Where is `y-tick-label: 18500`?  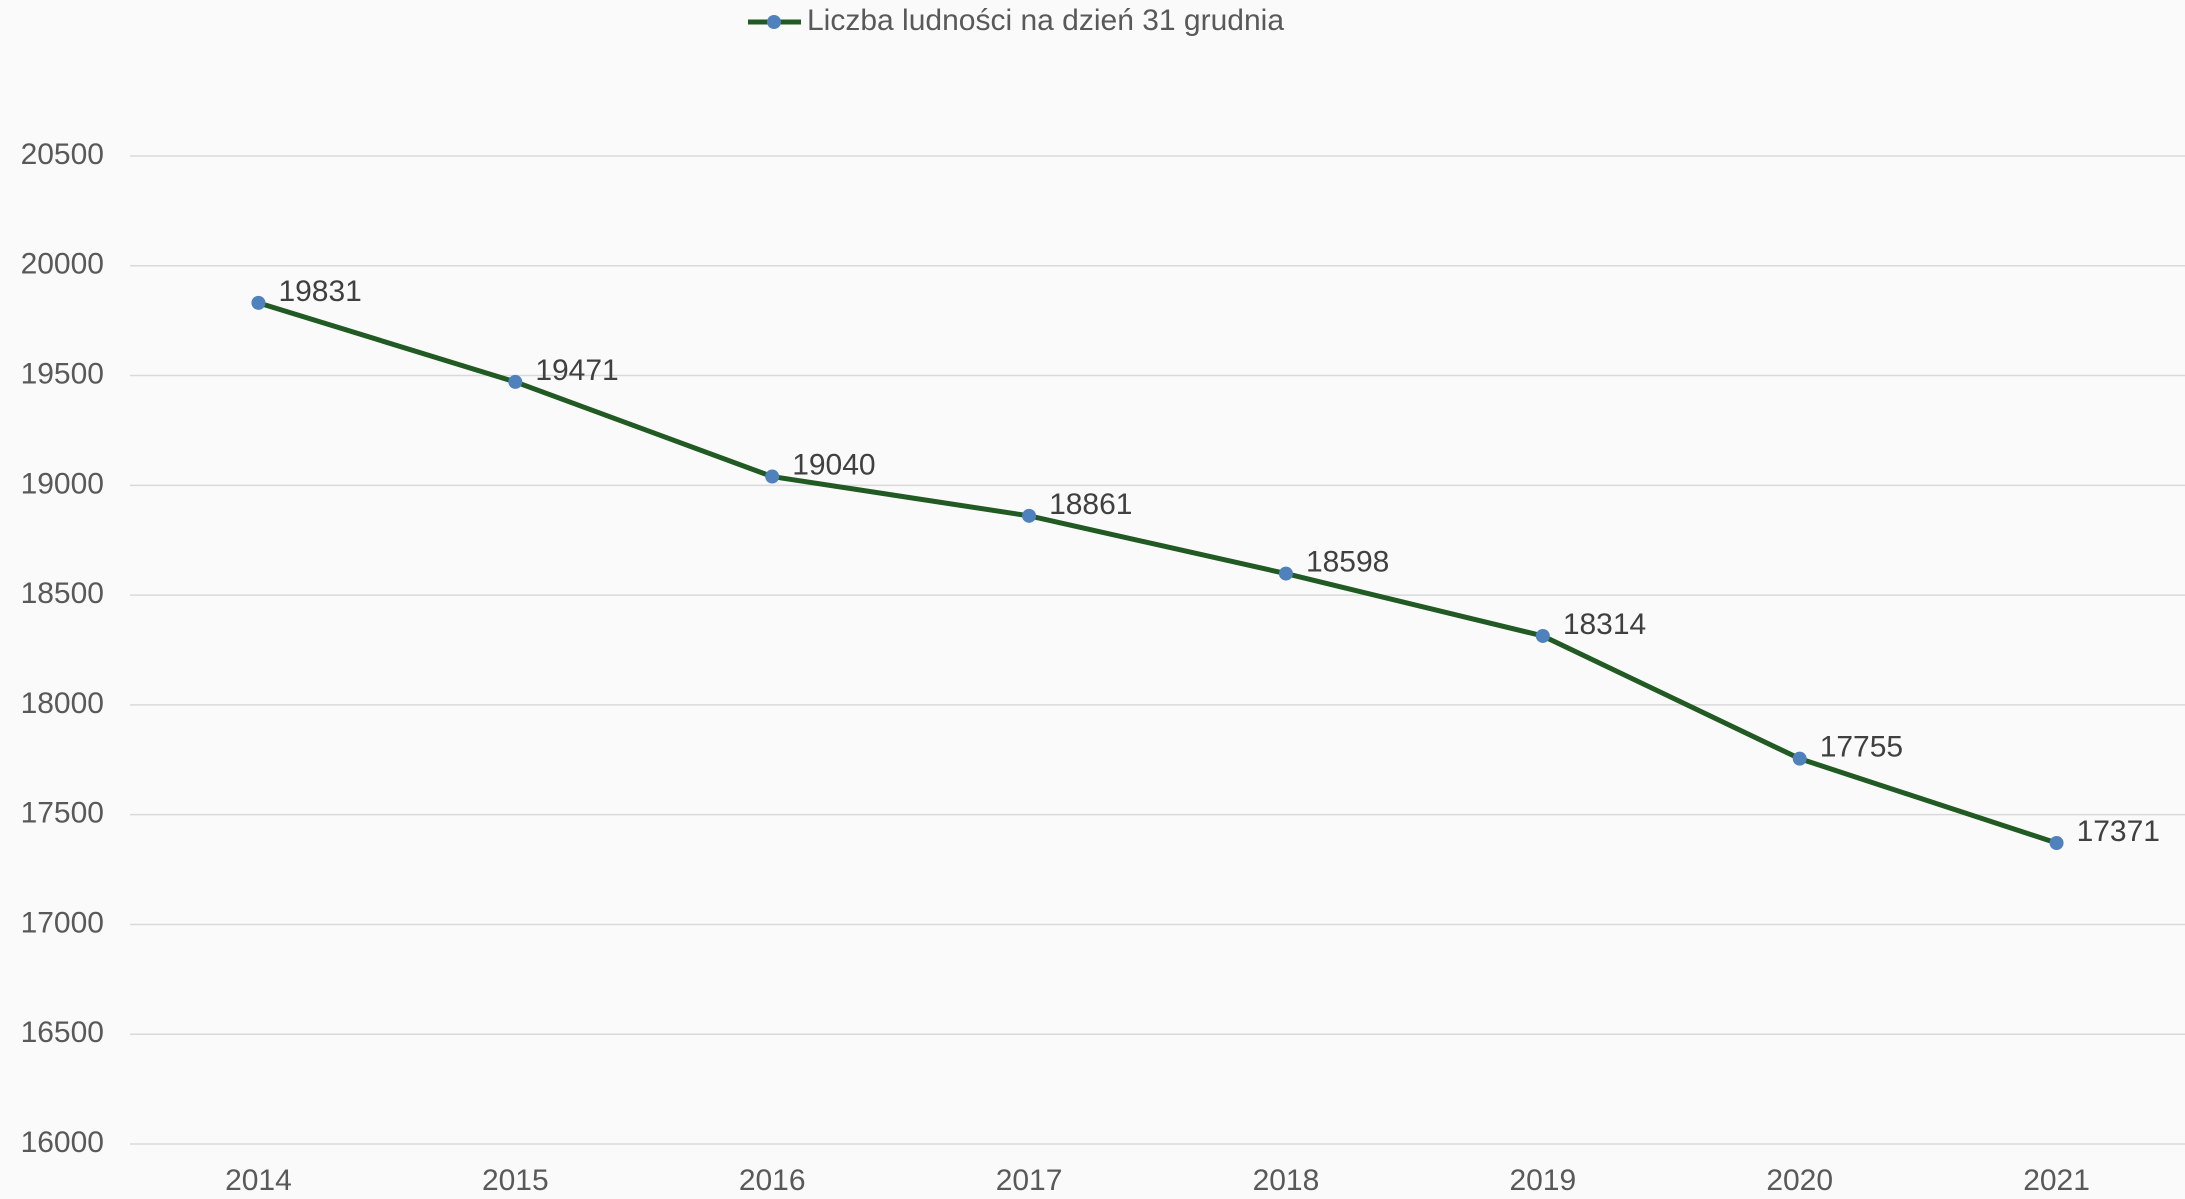
y-tick-label: 18500 is located at coordinates (62, 593).